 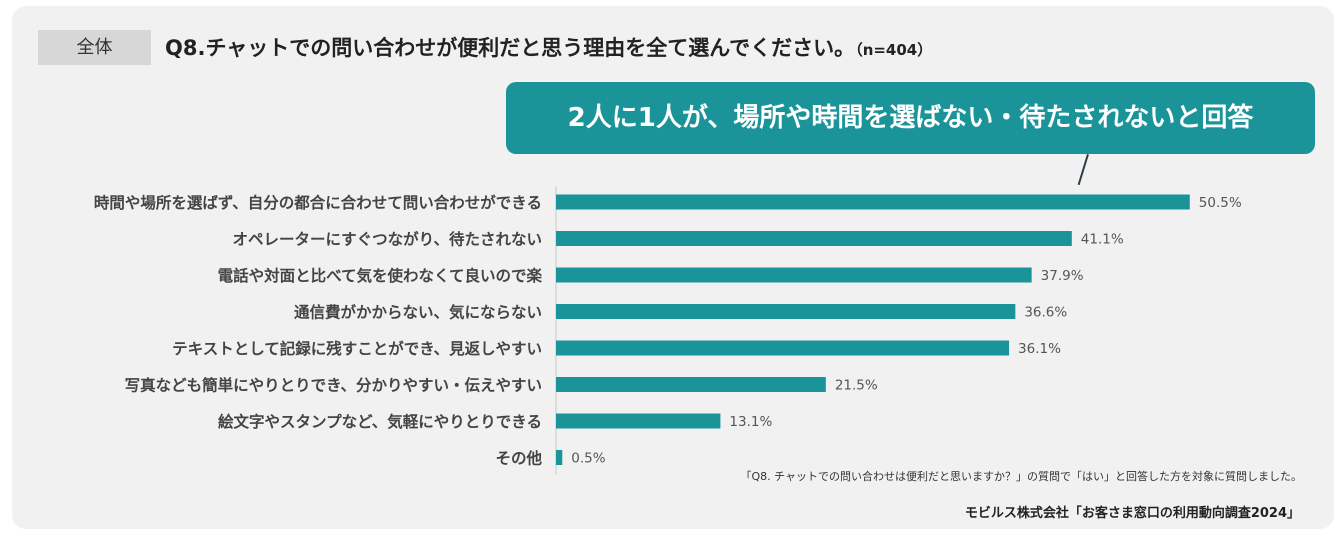 I want to click on category-label: テキストとして記録に残すことができ、見返しやすい, so click(x=357, y=348).